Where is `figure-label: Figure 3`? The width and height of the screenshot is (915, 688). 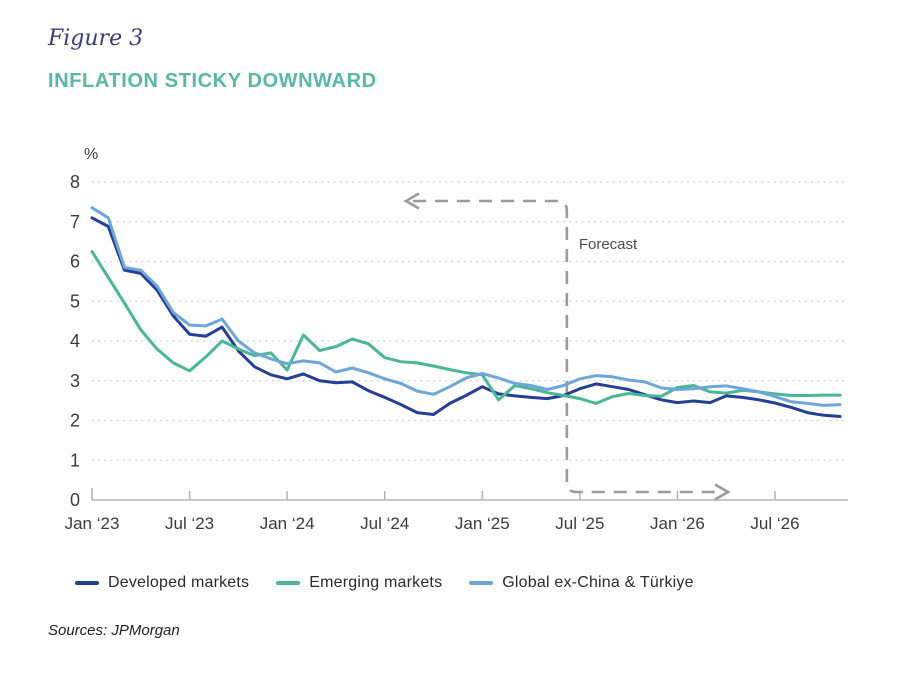 figure-label: Figure 3 is located at coordinates (96, 38).